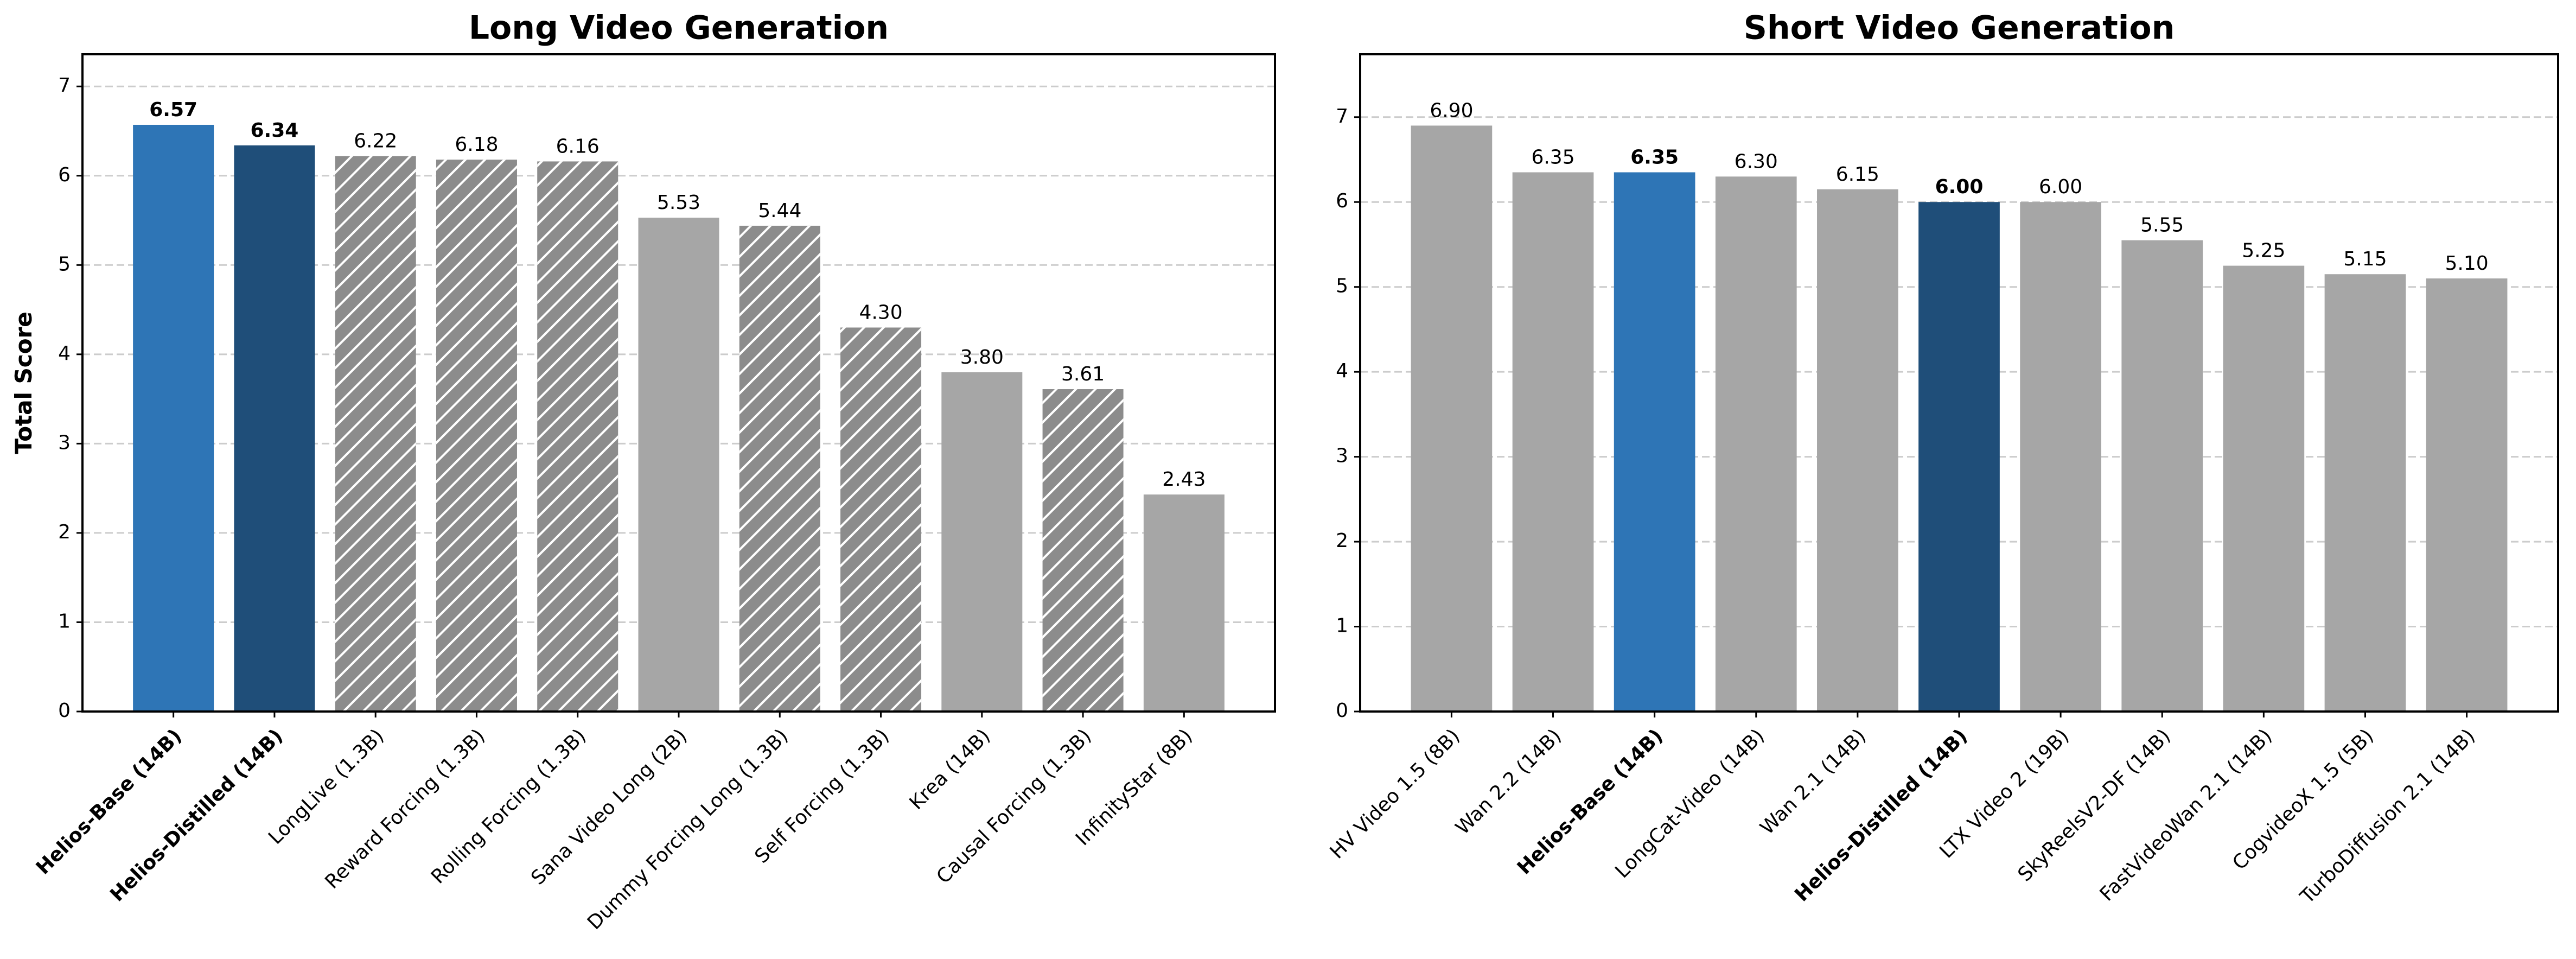 The width and height of the screenshot is (2576, 959). I want to click on y-axis-label: Total Score, so click(23, 383).